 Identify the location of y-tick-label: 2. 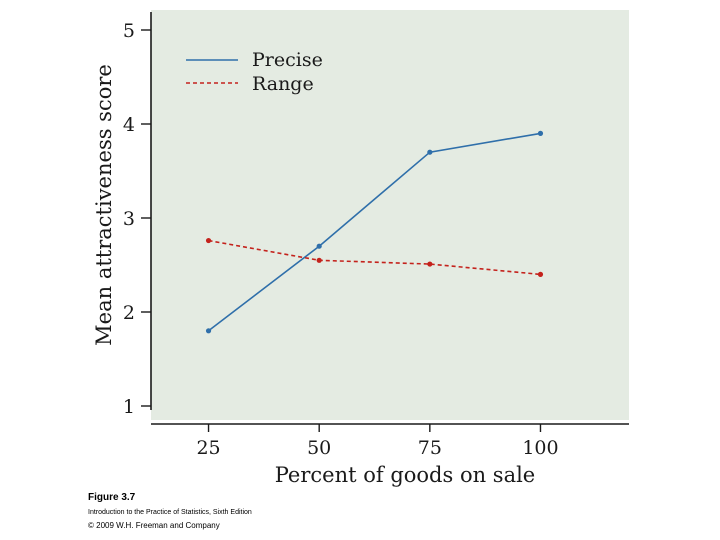
(129, 313).